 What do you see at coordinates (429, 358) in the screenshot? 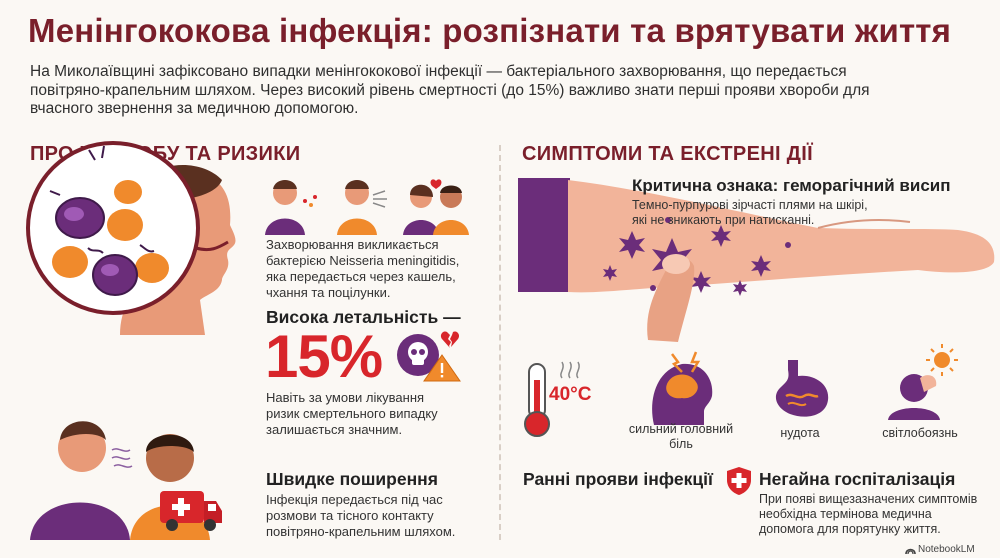
I see `skull-warning-icon` at bounding box center [429, 358].